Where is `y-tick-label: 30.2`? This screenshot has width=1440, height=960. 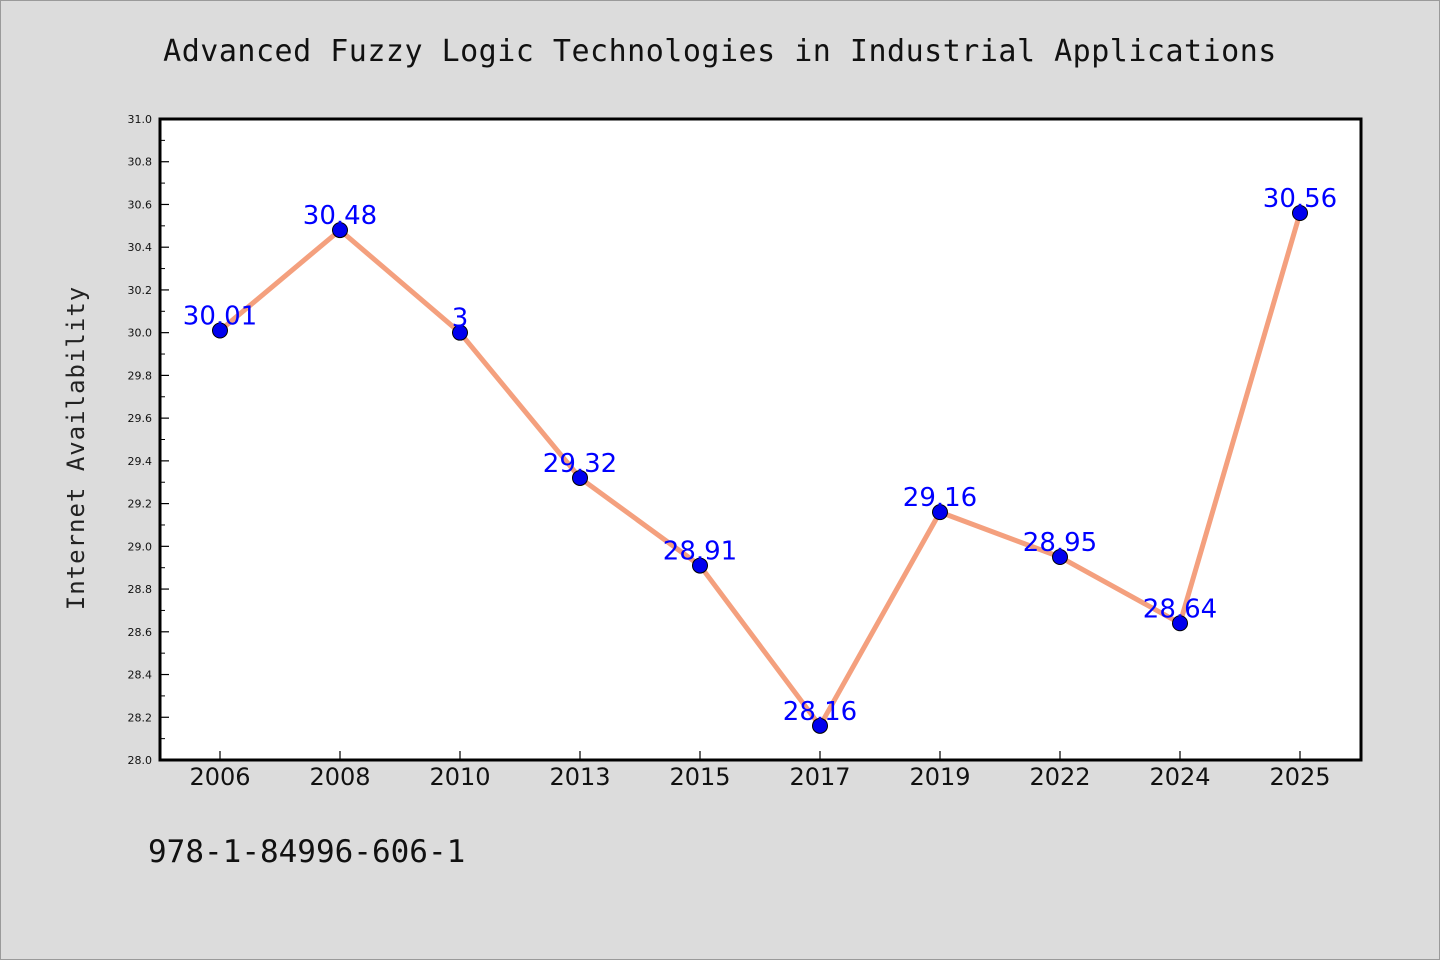 y-tick-label: 30.2 is located at coordinates (140, 290).